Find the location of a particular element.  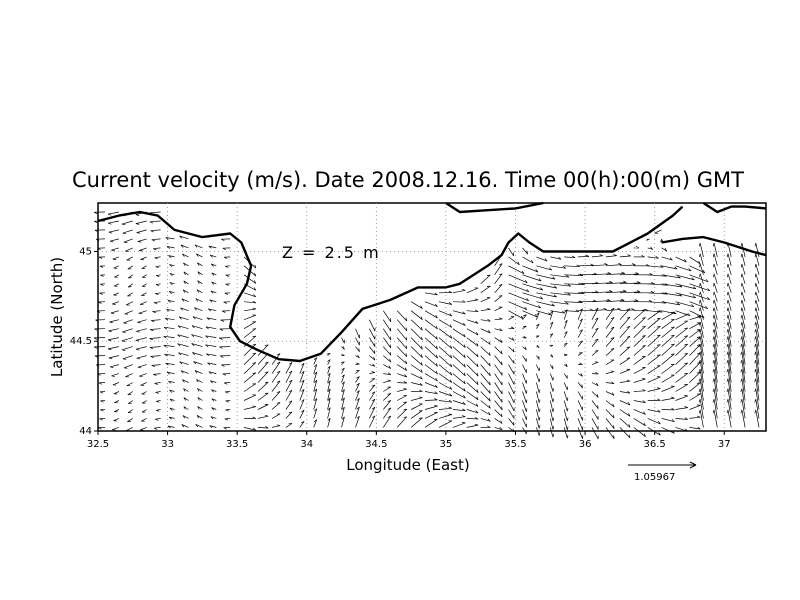

y-tick-label: 44.5 is located at coordinates (81, 341).